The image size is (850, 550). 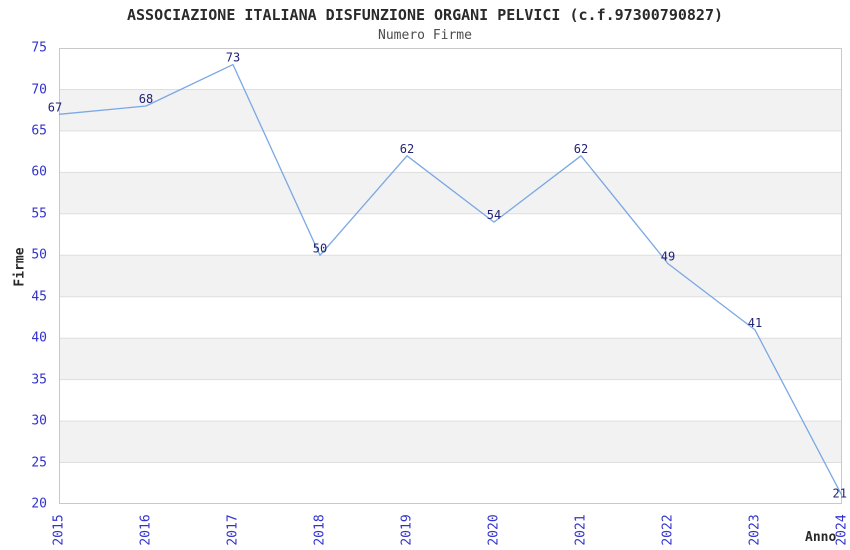 What do you see at coordinates (668, 530) in the screenshot?
I see `x-tick-label: 2022` at bounding box center [668, 530].